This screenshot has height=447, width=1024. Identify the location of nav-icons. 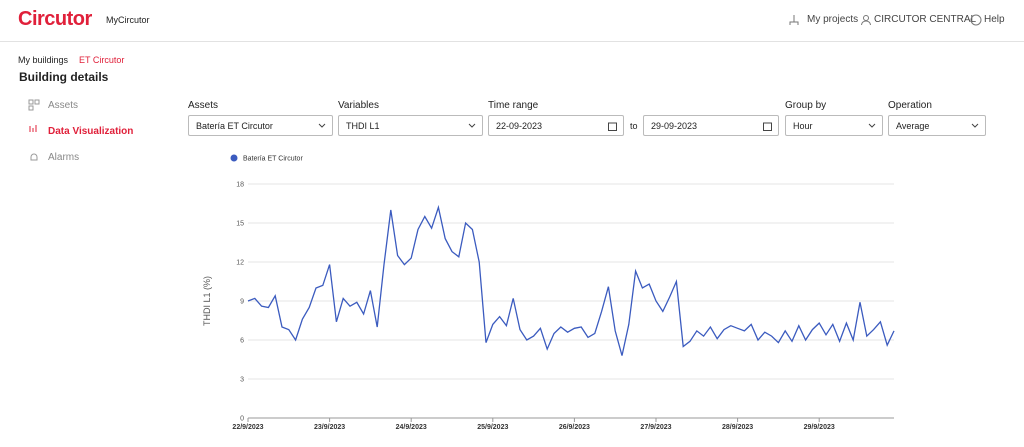
(34, 130).